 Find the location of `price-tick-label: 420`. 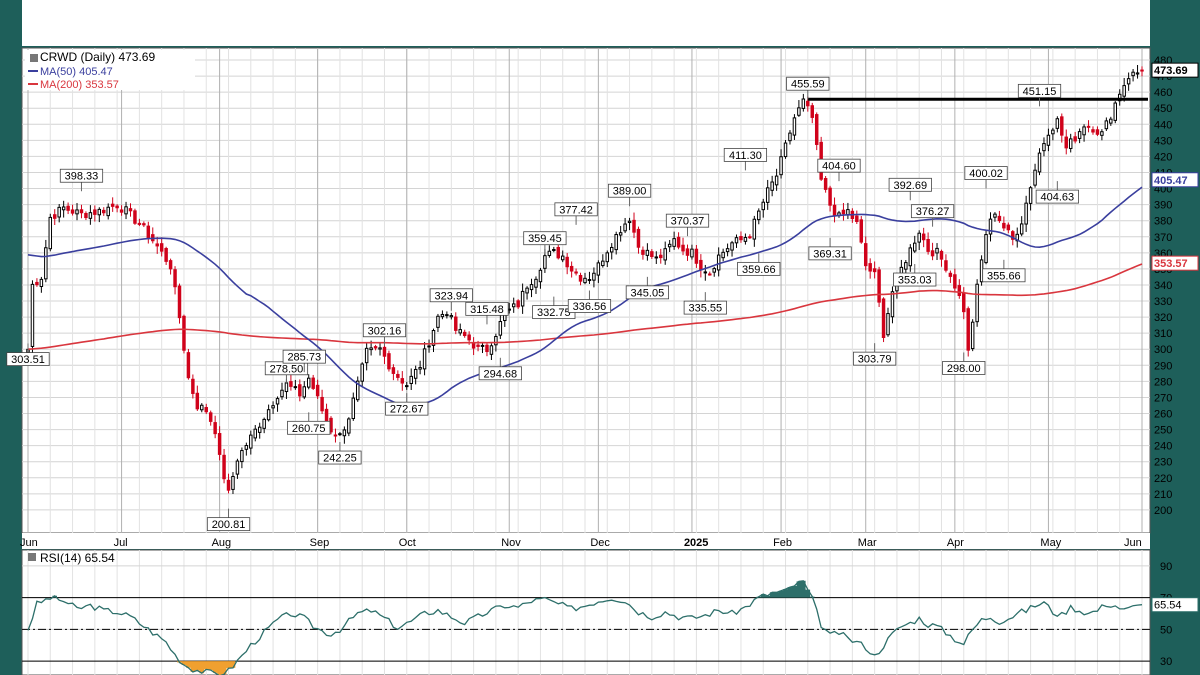

price-tick-label: 420 is located at coordinates (1163, 157).